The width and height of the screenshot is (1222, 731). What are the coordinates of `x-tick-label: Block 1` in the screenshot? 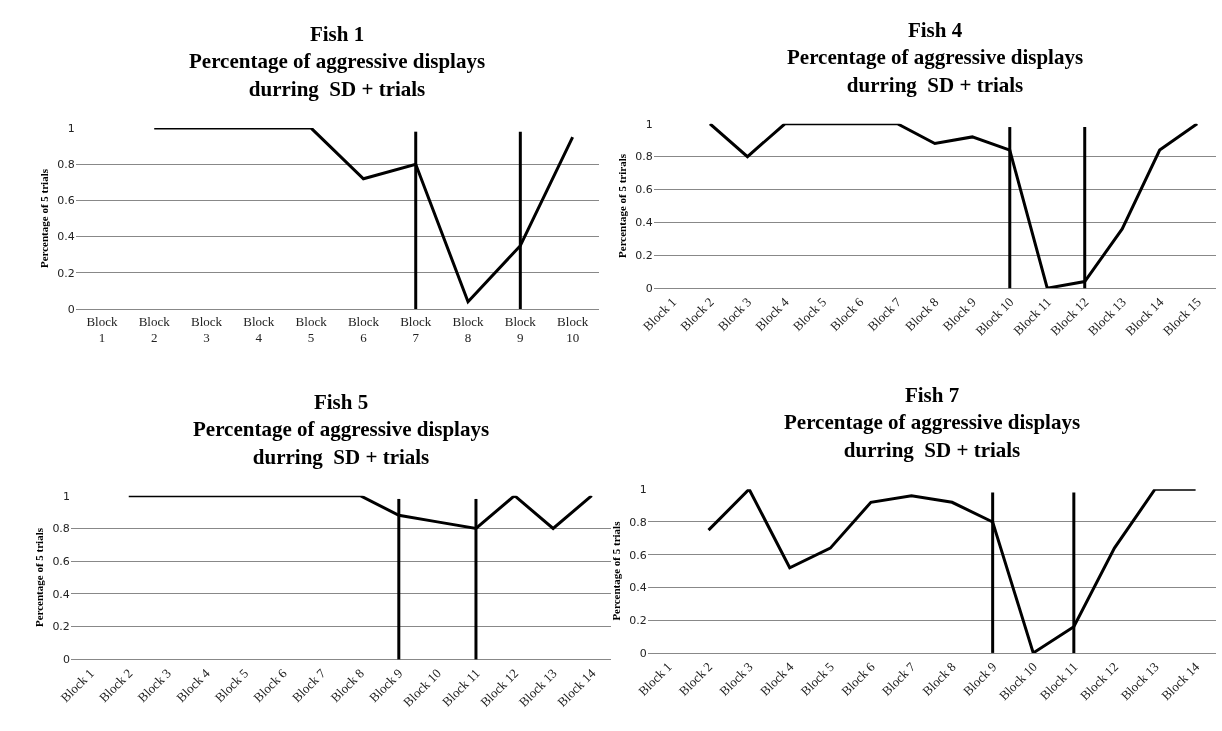 It's located at (102, 329).